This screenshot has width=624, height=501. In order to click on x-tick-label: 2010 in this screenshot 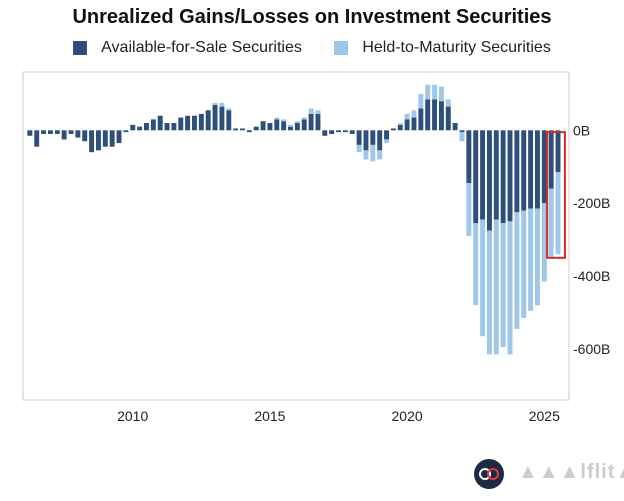, I will do `click(132, 416)`.